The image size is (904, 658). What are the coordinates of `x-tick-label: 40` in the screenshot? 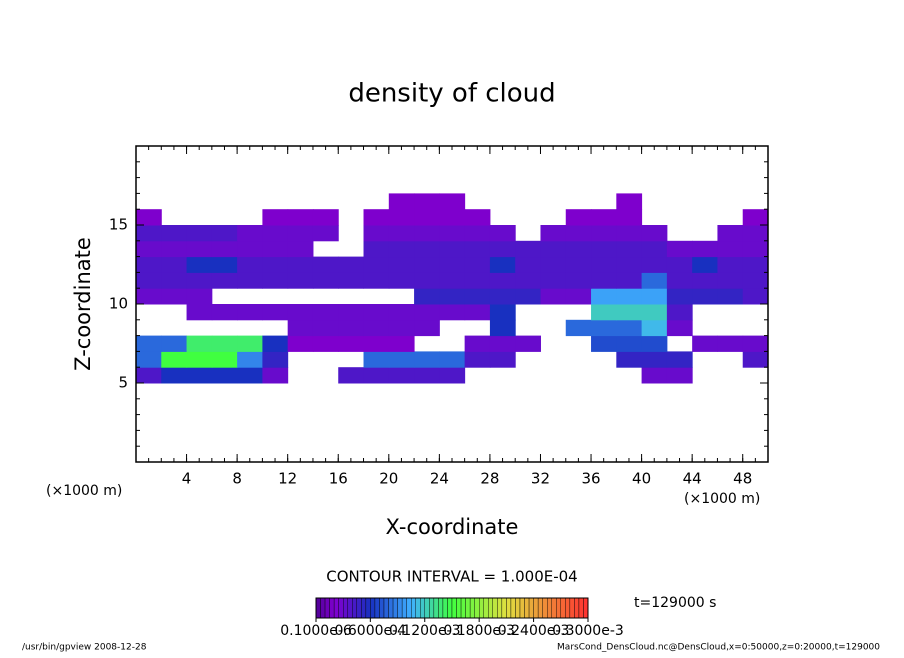 It's located at (641, 479).